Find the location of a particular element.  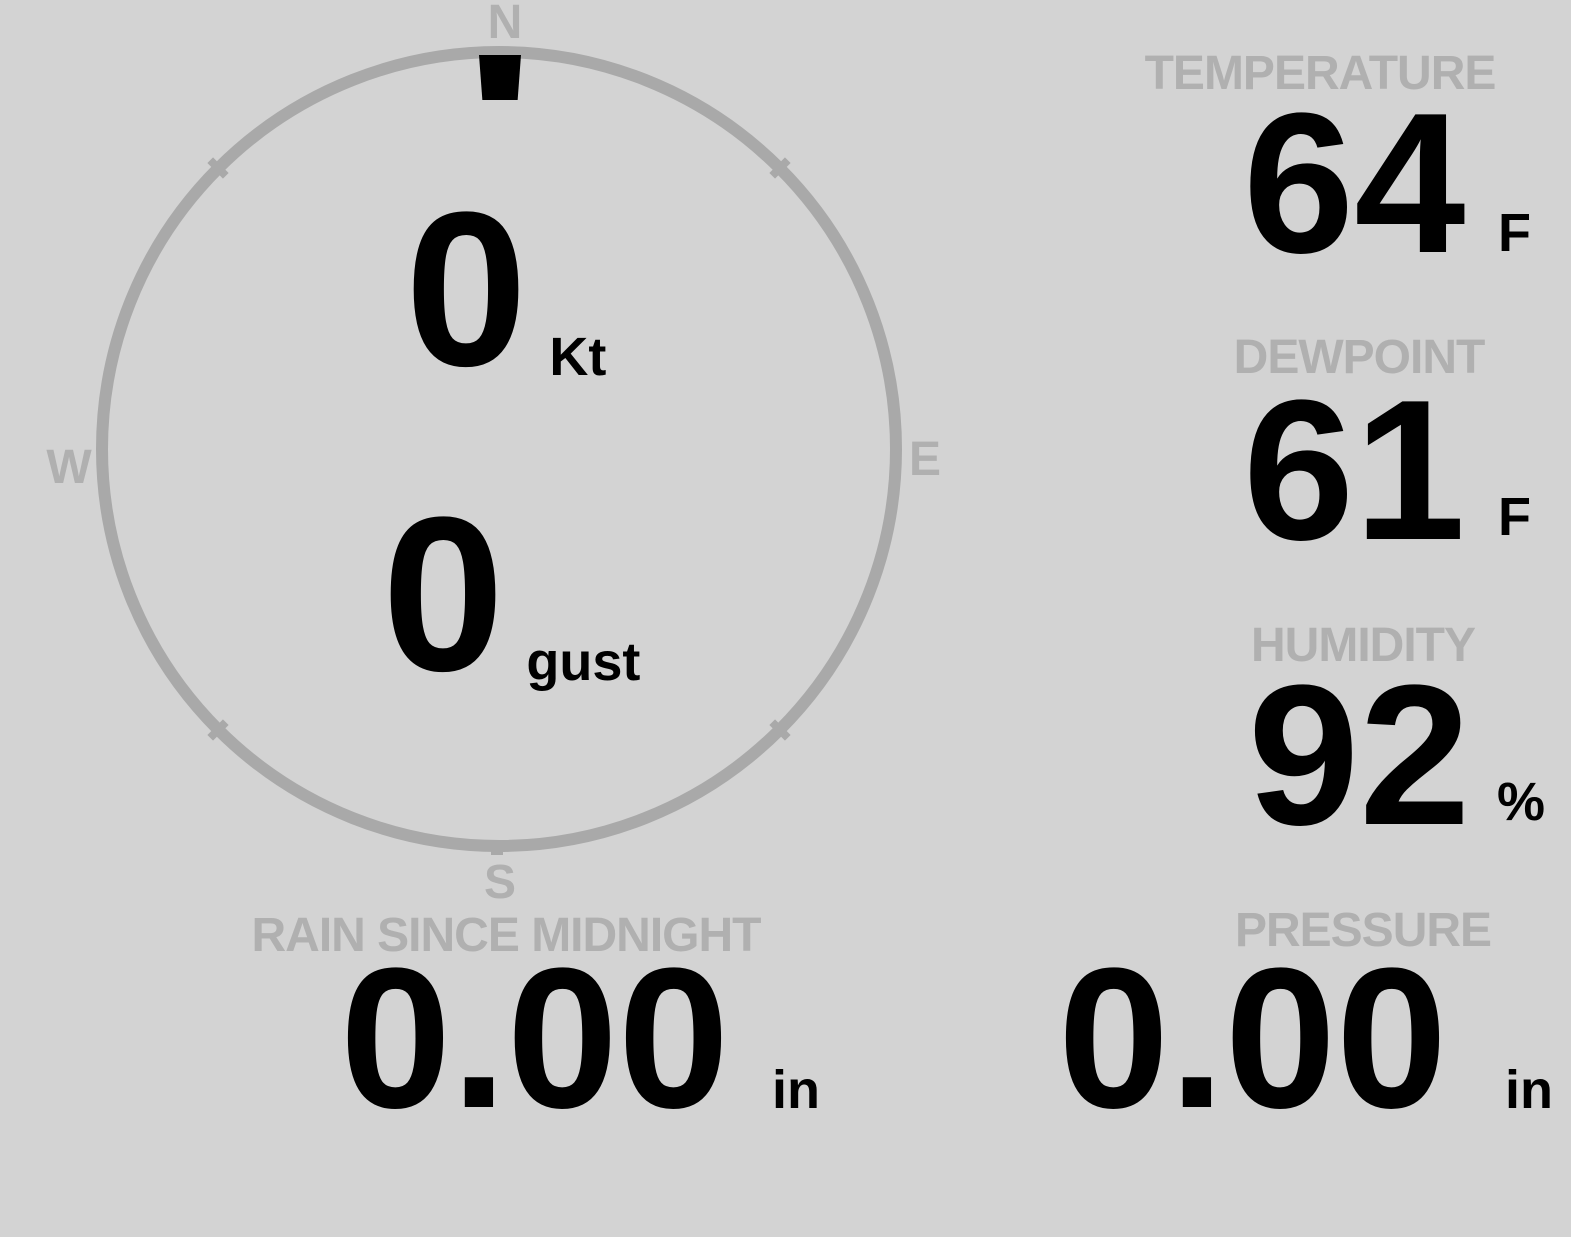

compass-label-south: S is located at coordinates (500, 882).